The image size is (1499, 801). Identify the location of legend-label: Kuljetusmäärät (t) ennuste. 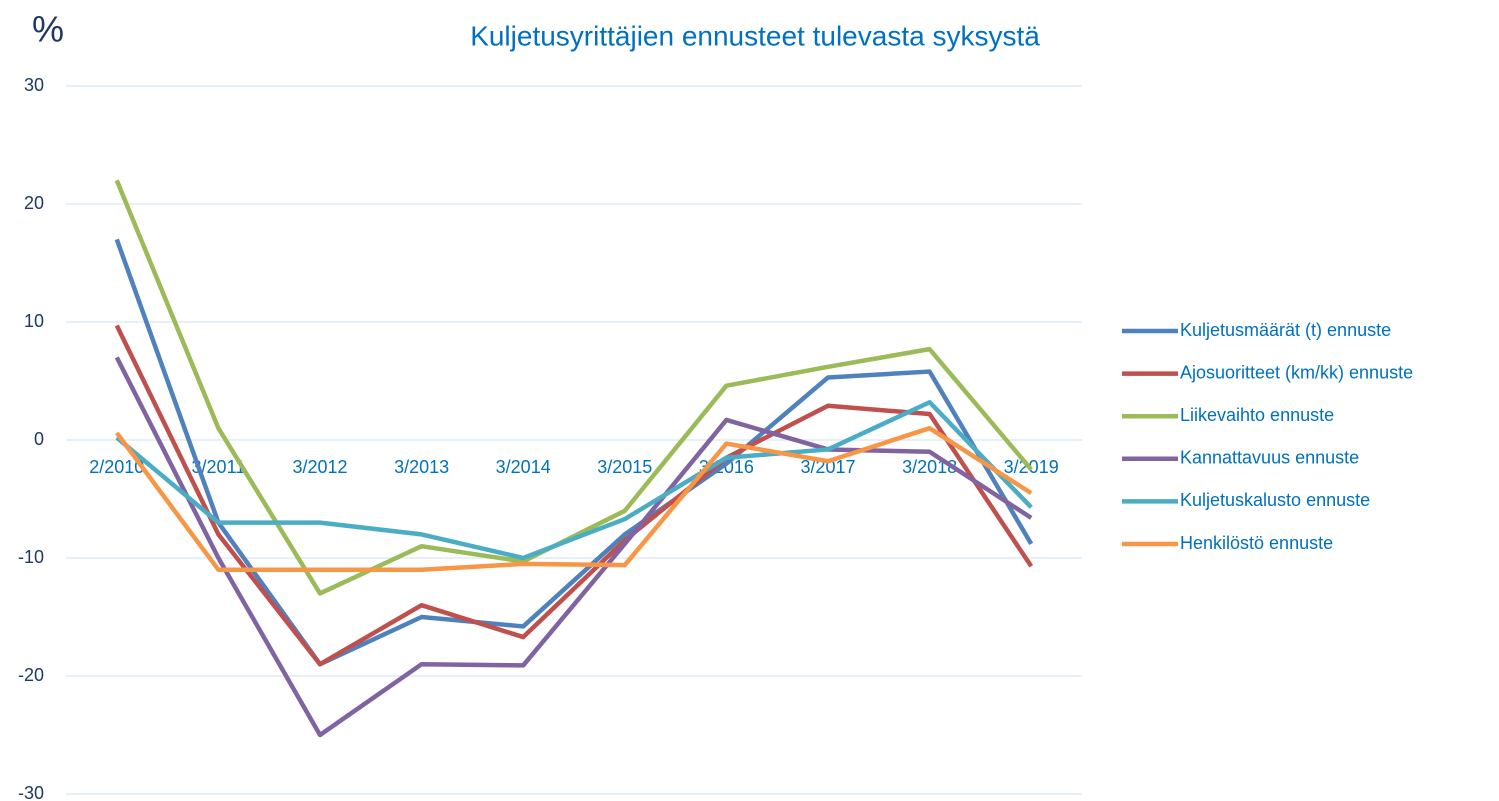
(1285, 330).